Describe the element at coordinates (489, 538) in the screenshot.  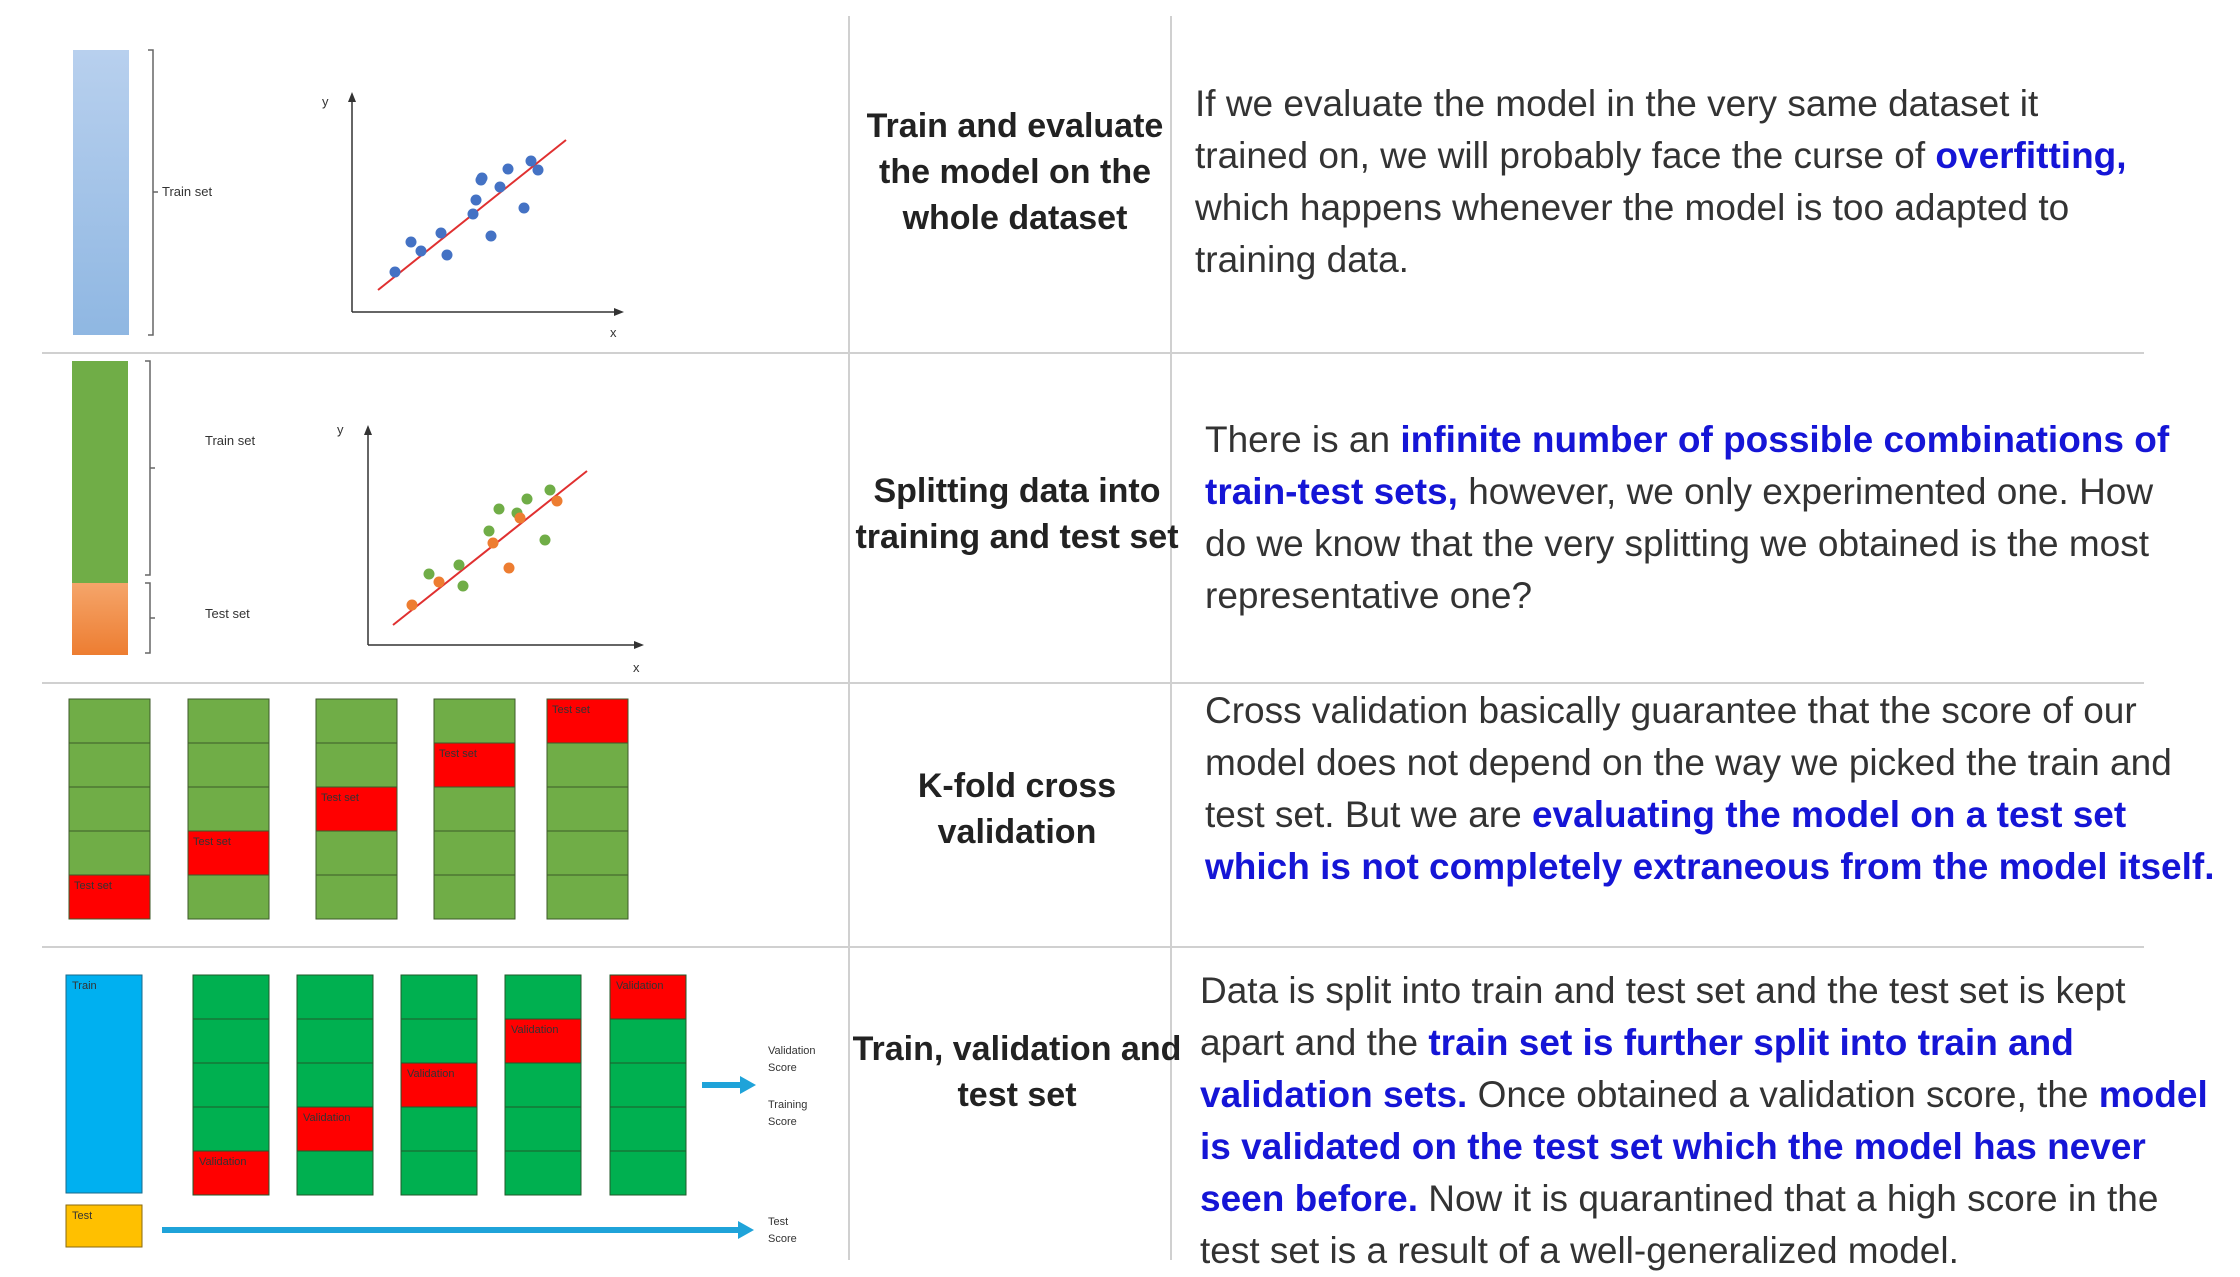
I see `train-points` at that location.